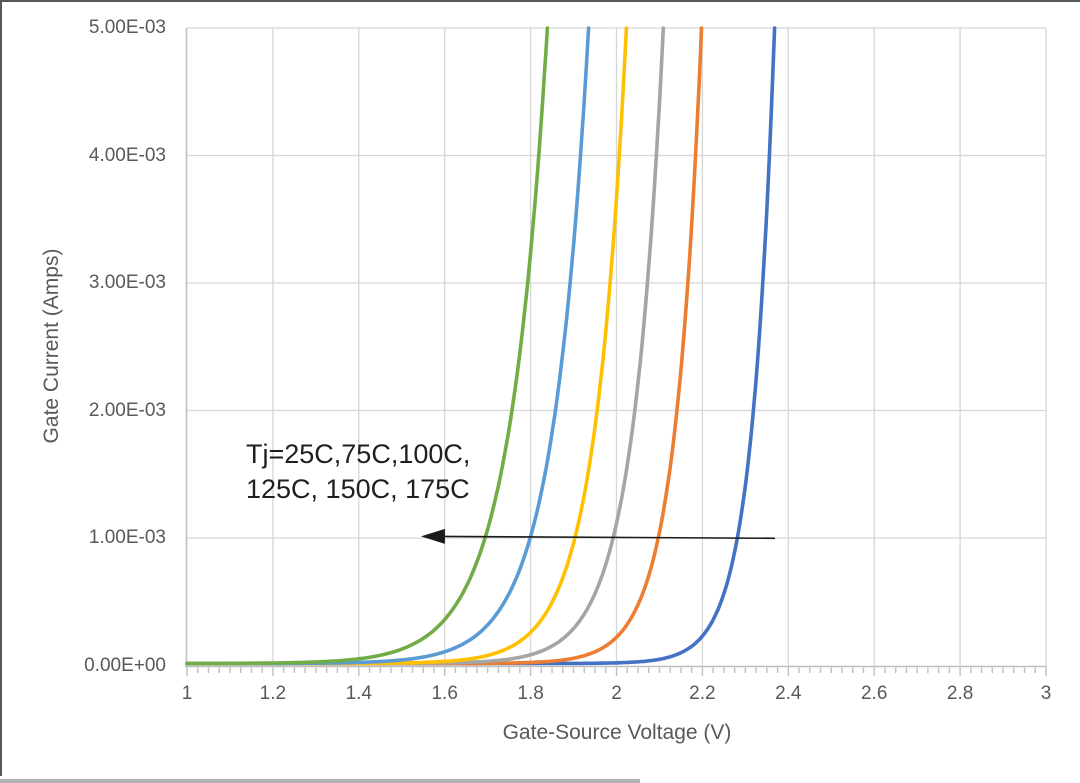  Describe the element at coordinates (320, 781) in the screenshot. I see `window-bottom-edge` at that location.